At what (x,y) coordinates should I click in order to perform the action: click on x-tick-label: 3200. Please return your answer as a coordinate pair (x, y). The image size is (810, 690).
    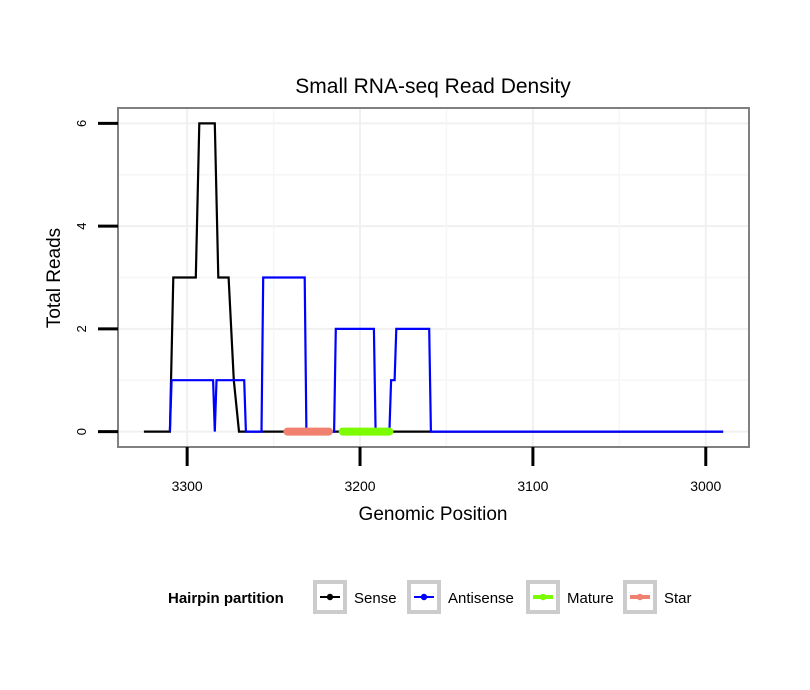
    Looking at the image, I should click on (359, 486).